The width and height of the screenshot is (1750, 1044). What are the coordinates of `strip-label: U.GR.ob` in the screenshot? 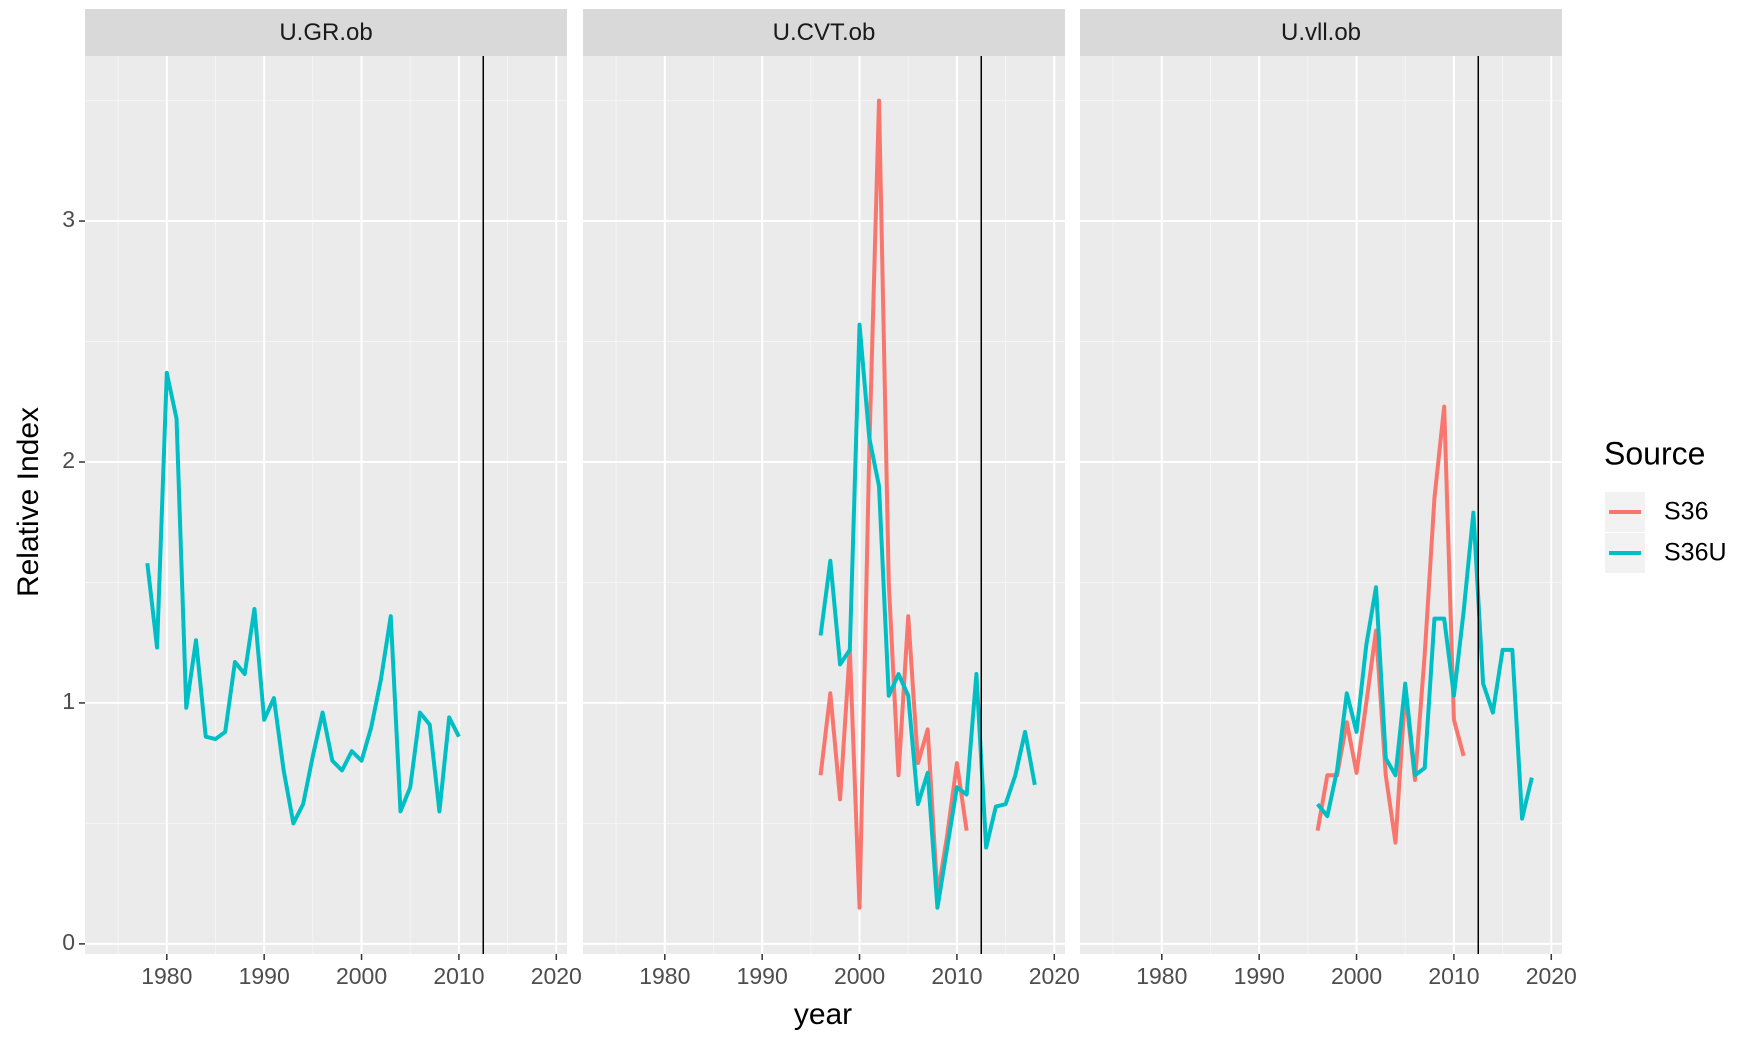 It's located at (325, 32).